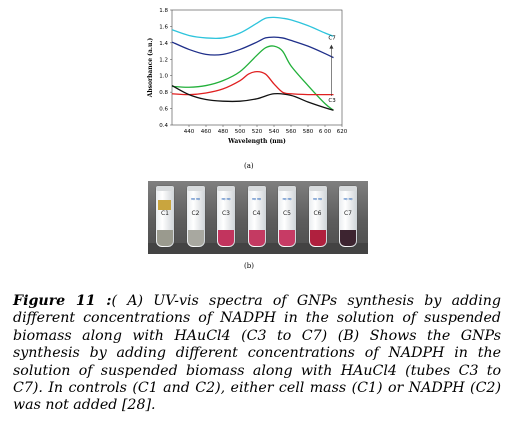  What do you see at coordinates (257, 132) in the screenshot?
I see `x-tick-label: 520` at bounding box center [257, 132].